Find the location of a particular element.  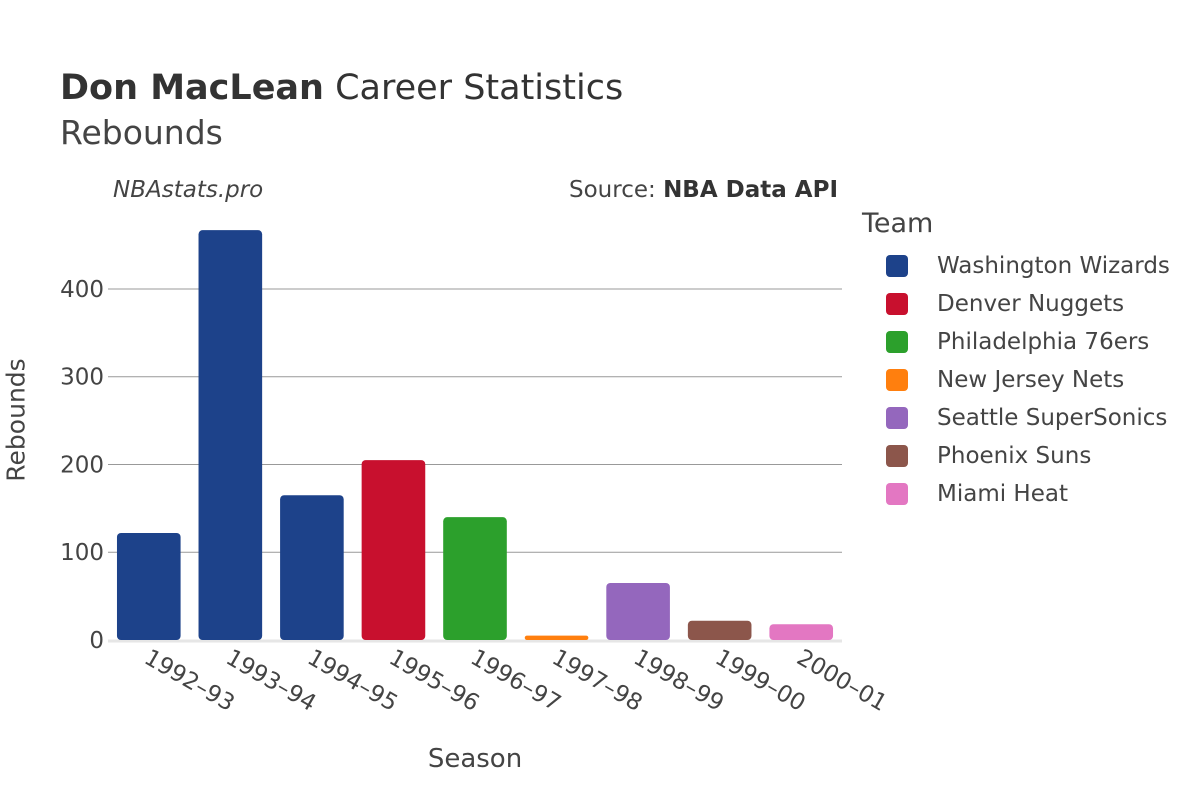

legend-label: Miami Heat is located at coordinates (1002, 494).